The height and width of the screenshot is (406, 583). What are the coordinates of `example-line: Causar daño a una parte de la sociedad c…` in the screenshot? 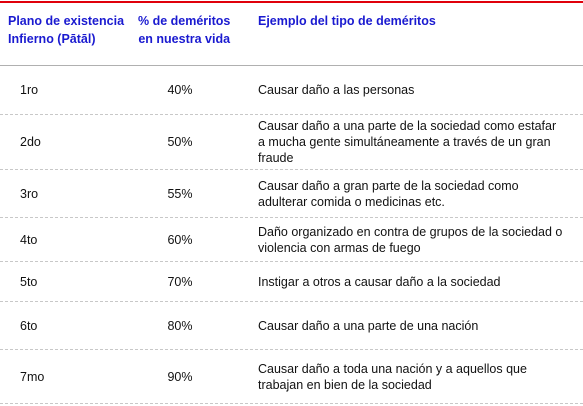 It's located at (407, 126).